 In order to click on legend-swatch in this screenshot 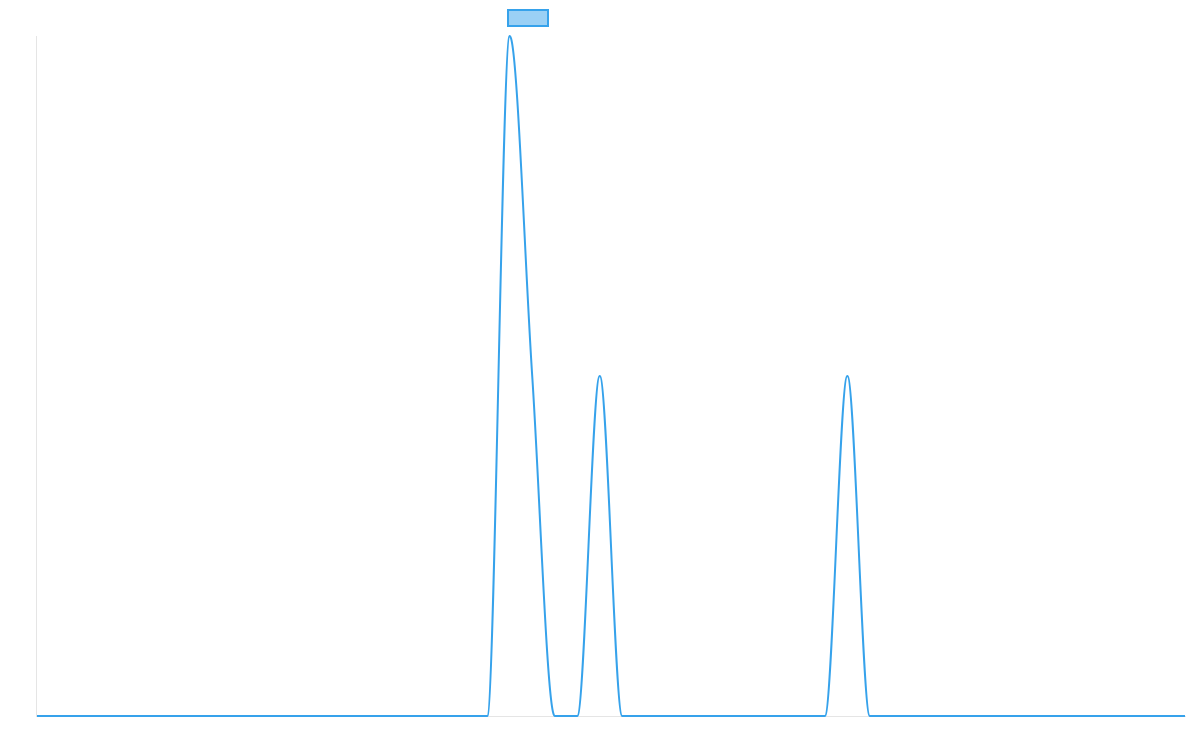, I will do `click(528, 18)`.